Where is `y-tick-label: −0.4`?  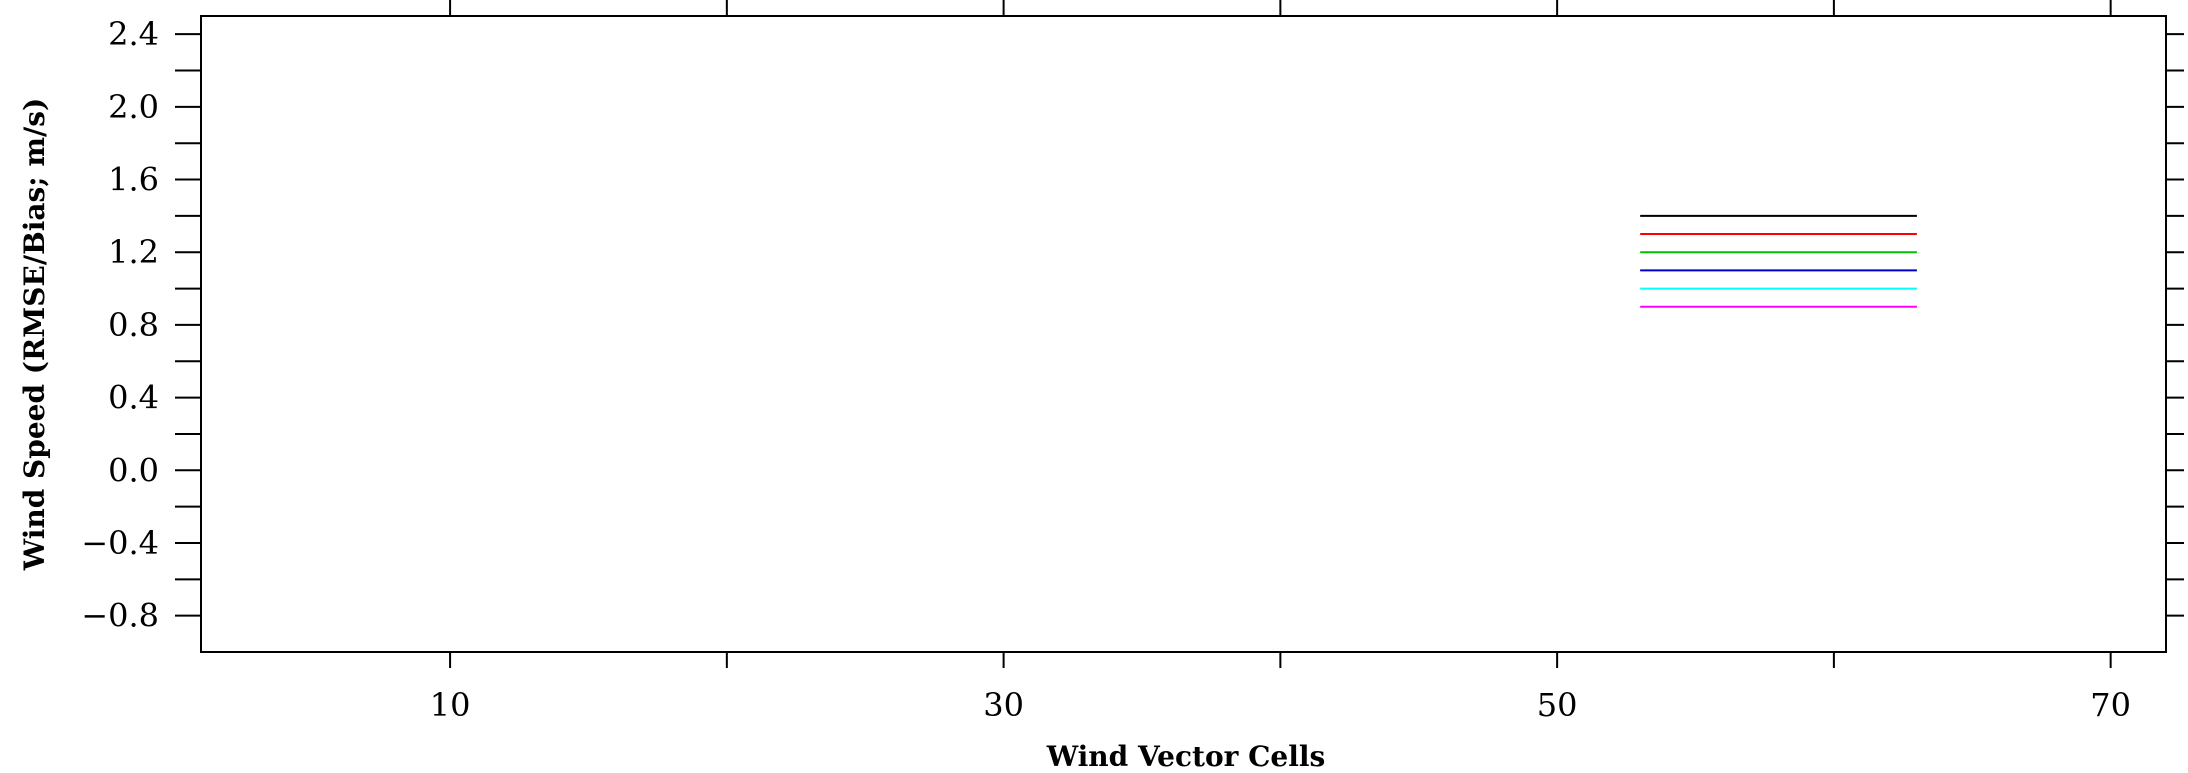
y-tick-label: −0.4 is located at coordinates (120, 543).